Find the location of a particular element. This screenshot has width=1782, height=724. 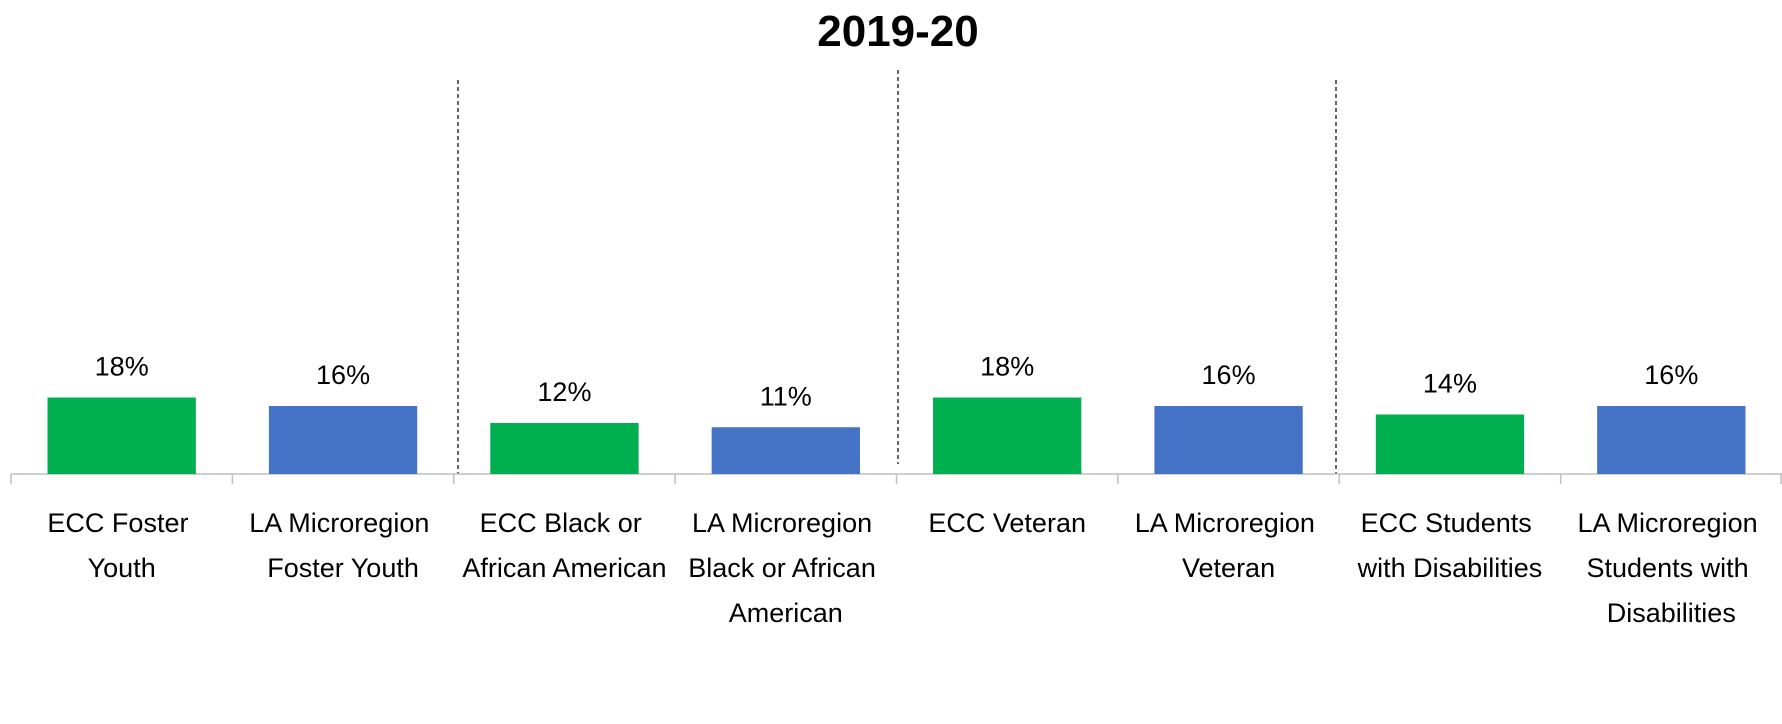

label-line: ECC Students is located at coordinates (1450, 523).